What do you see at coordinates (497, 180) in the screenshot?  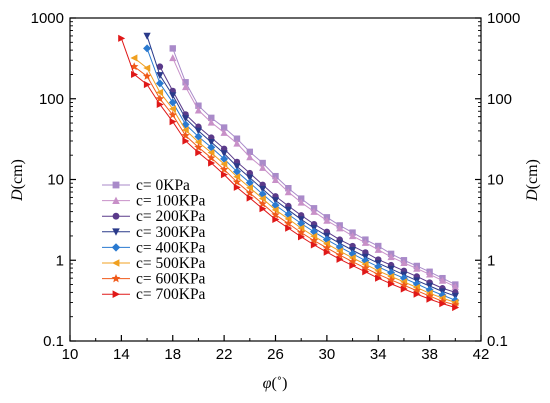 I see `y-axis-right: 0.1 1 10 100 1000` at bounding box center [497, 180].